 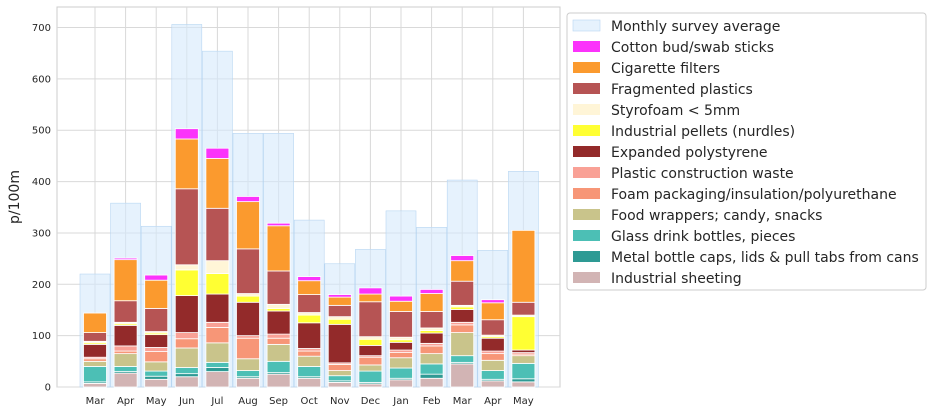 I want to click on legend-label: Cigarette filters, so click(x=665, y=69).